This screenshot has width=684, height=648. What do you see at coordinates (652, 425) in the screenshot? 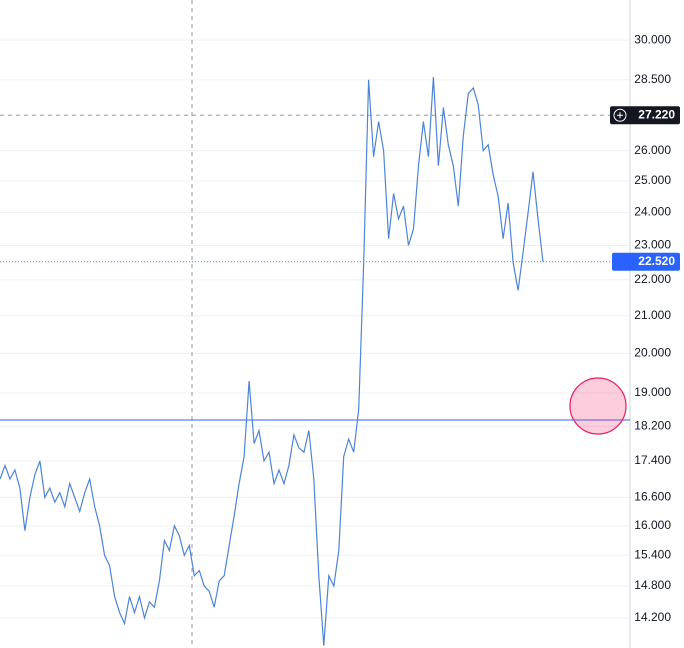
I see `y-tick-label: 18.200` at bounding box center [652, 425].